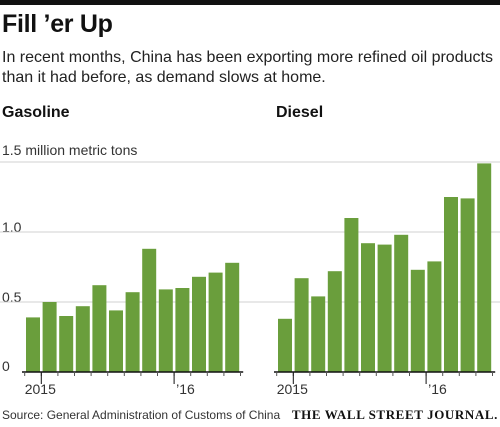  Describe the element at coordinates (250, 2) in the screenshot. I see `top-rule` at that location.